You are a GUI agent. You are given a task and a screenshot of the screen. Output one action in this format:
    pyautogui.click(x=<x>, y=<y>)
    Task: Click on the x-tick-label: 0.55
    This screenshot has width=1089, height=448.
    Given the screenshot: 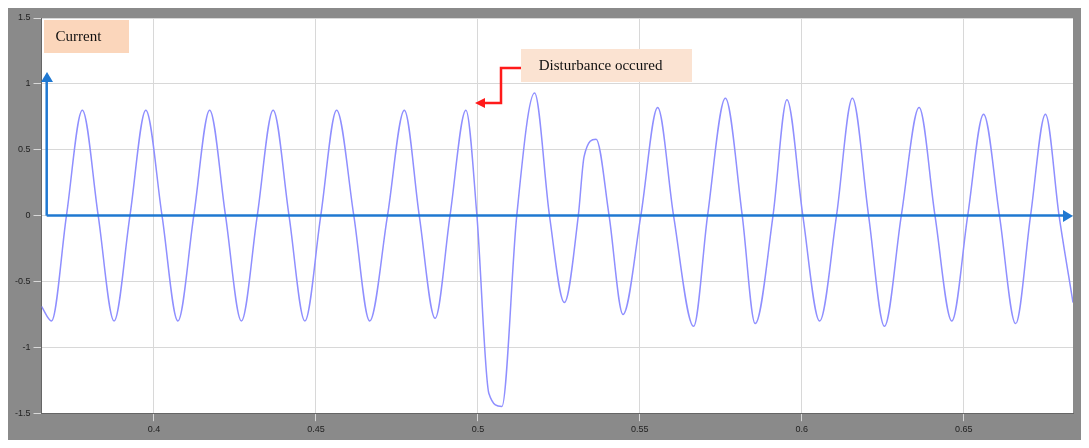 What is the action you would take?
    pyautogui.click(x=640, y=429)
    